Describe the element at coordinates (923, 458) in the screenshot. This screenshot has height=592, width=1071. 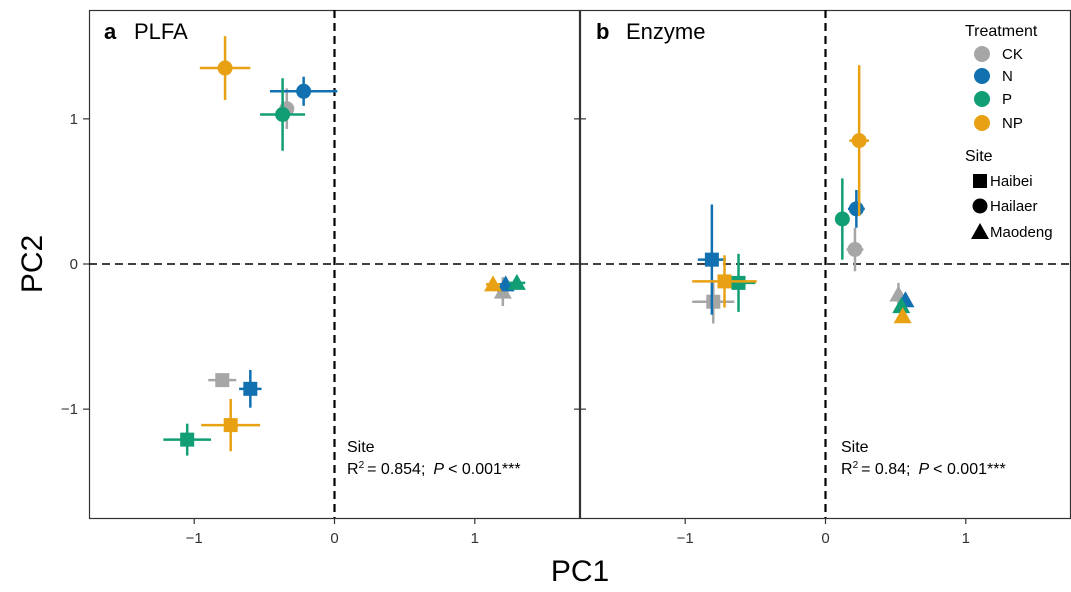
I see `panel-b-annotation: Site R2 = 0.84; P < 0.001***` at that location.